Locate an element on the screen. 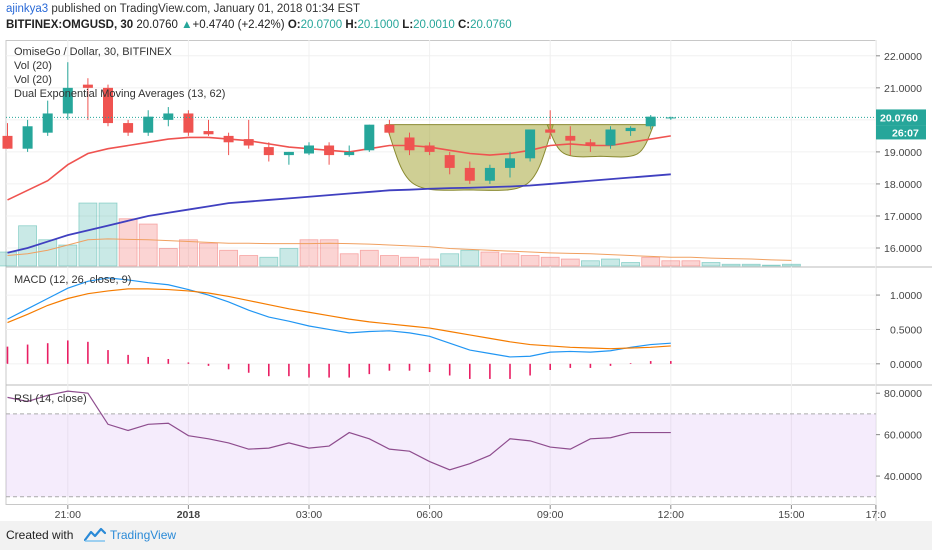 The height and width of the screenshot is (550, 932). last-price: 20.0760 is located at coordinates (157, 25).